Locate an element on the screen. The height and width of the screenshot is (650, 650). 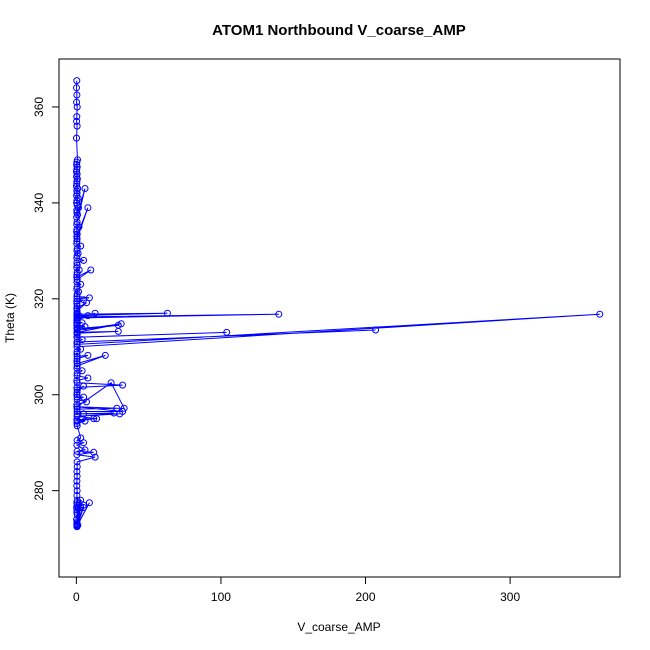
x-tick-label: 300 is located at coordinates (510, 597).